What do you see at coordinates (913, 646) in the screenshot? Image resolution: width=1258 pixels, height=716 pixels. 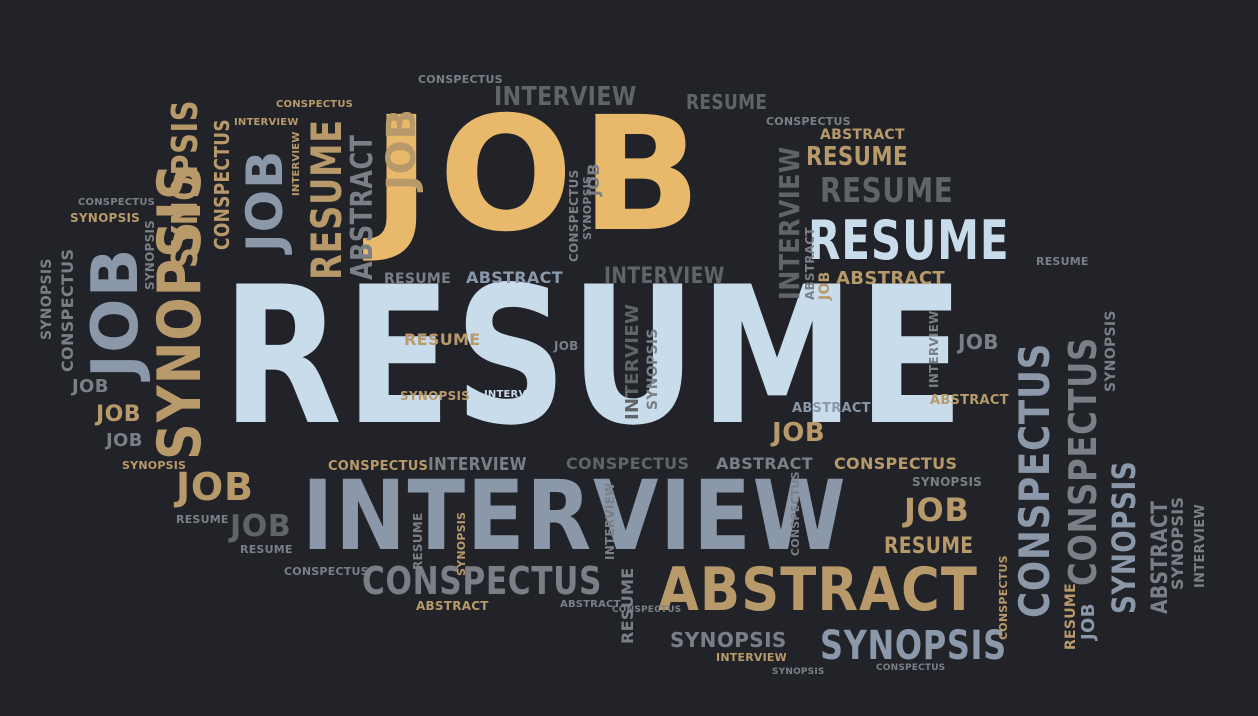 I see `word-synopsis-medium: SYNOPSIS` at bounding box center [913, 646].